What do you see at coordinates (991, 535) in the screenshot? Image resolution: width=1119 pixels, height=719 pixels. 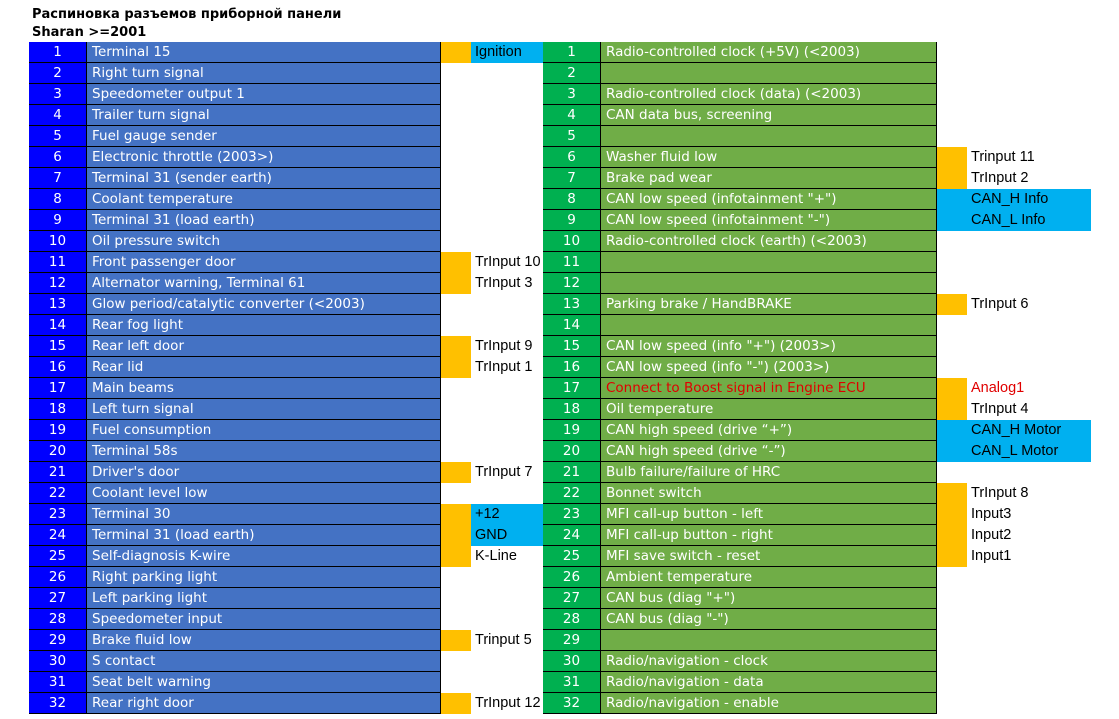 I see `pin-mapping-tag: Input2` at bounding box center [991, 535].